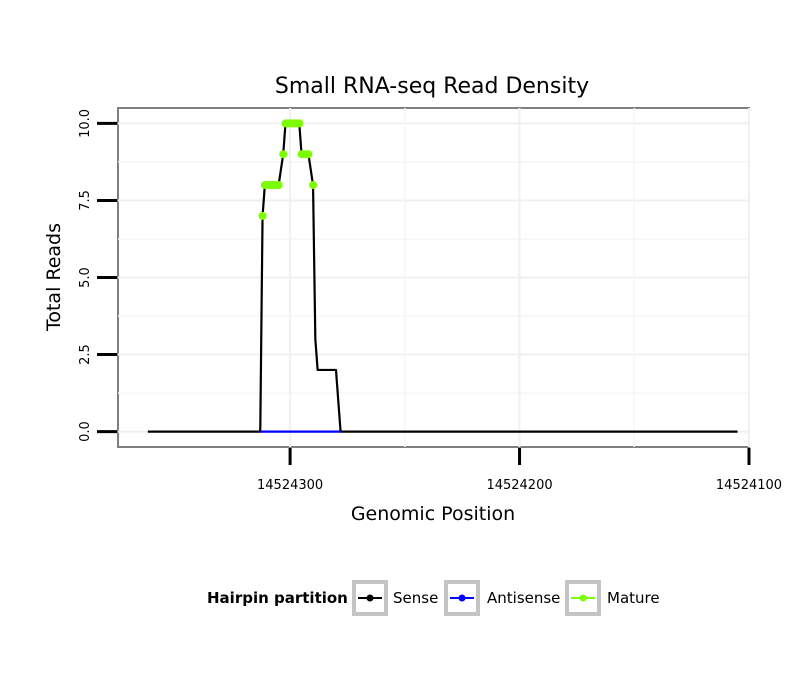 The image size is (810, 690). What do you see at coordinates (749, 485) in the screenshot?
I see `x-tick-label: 14524100` at bounding box center [749, 485].